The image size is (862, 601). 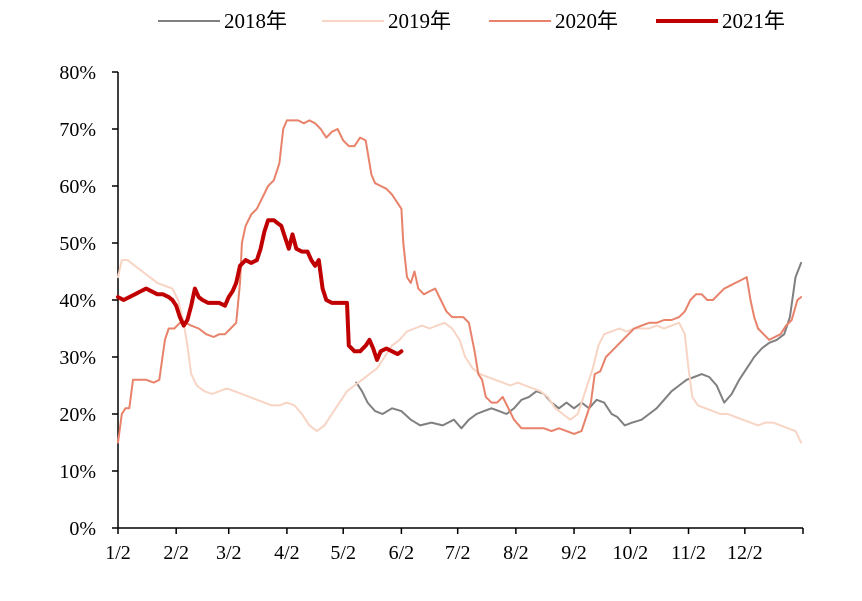 I want to click on y-tick-label: 70%, so click(x=77, y=130).